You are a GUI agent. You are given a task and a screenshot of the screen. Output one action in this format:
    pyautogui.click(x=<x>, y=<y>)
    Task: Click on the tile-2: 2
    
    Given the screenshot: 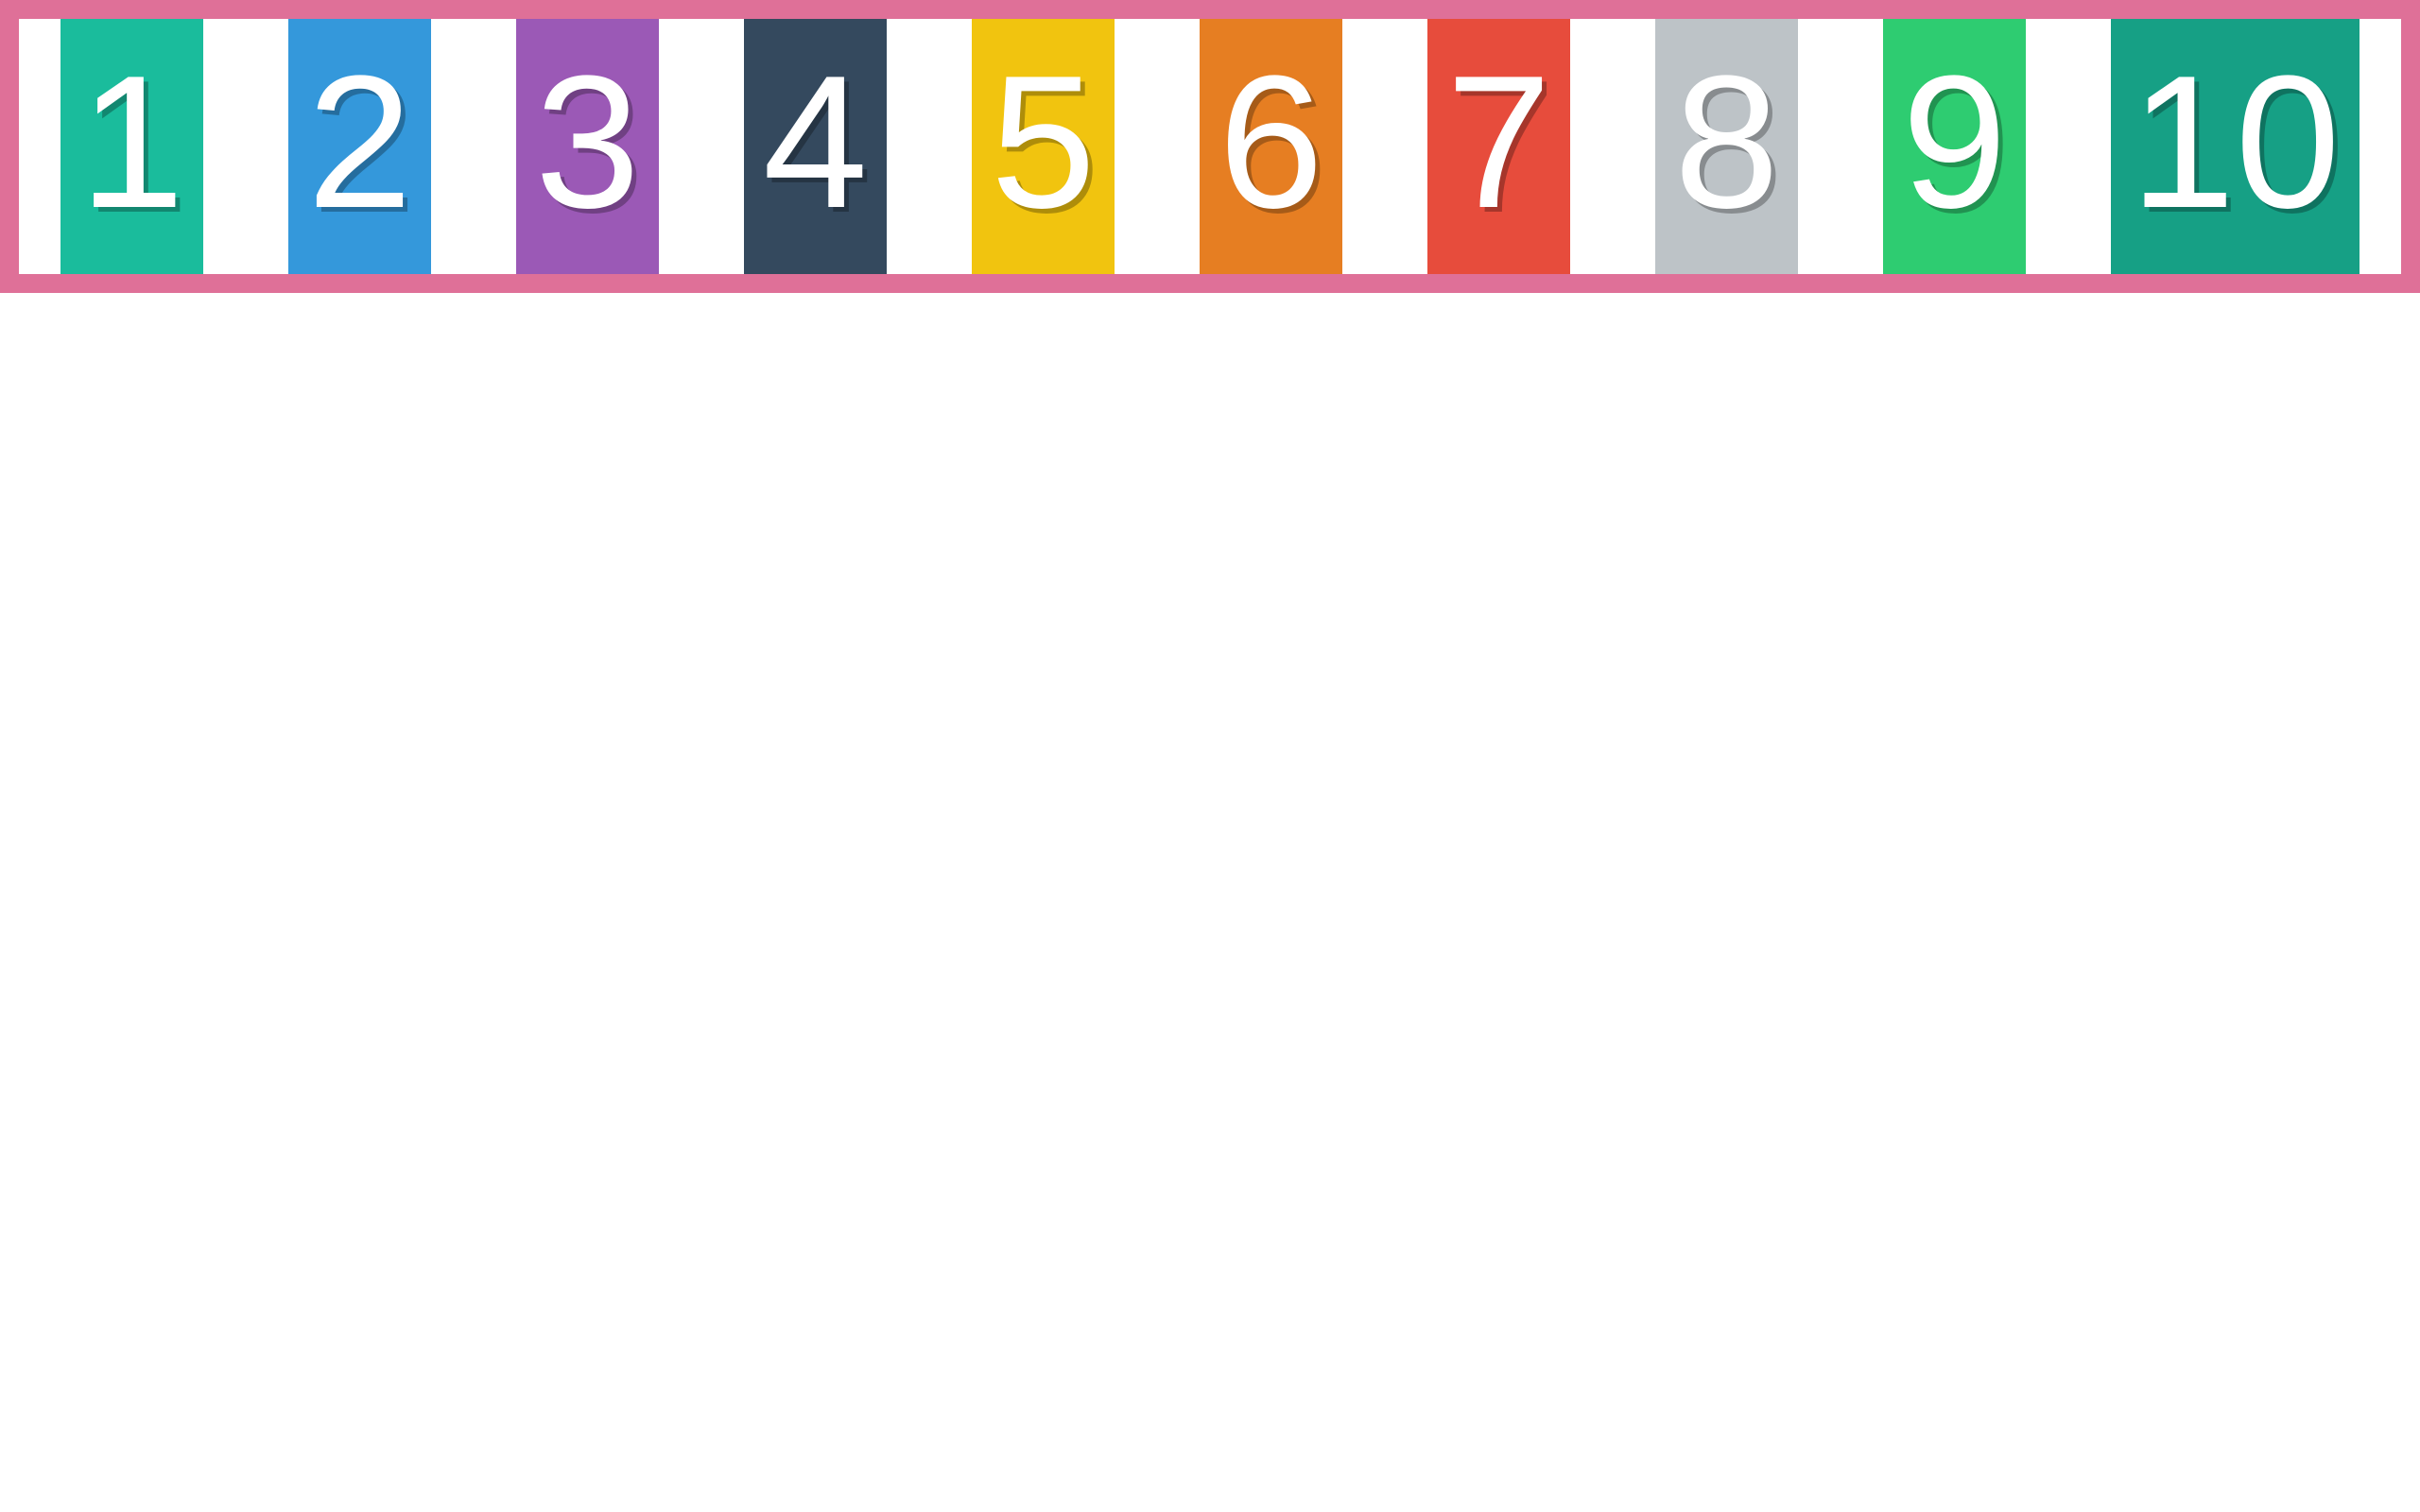 What is the action you would take?
    pyautogui.click(x=359, y=146)
    